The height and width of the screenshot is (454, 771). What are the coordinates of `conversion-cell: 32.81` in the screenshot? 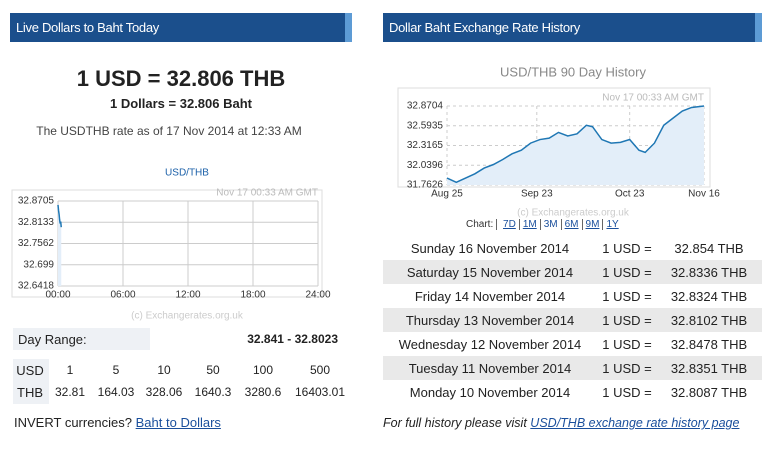 It's located at (70, 392).